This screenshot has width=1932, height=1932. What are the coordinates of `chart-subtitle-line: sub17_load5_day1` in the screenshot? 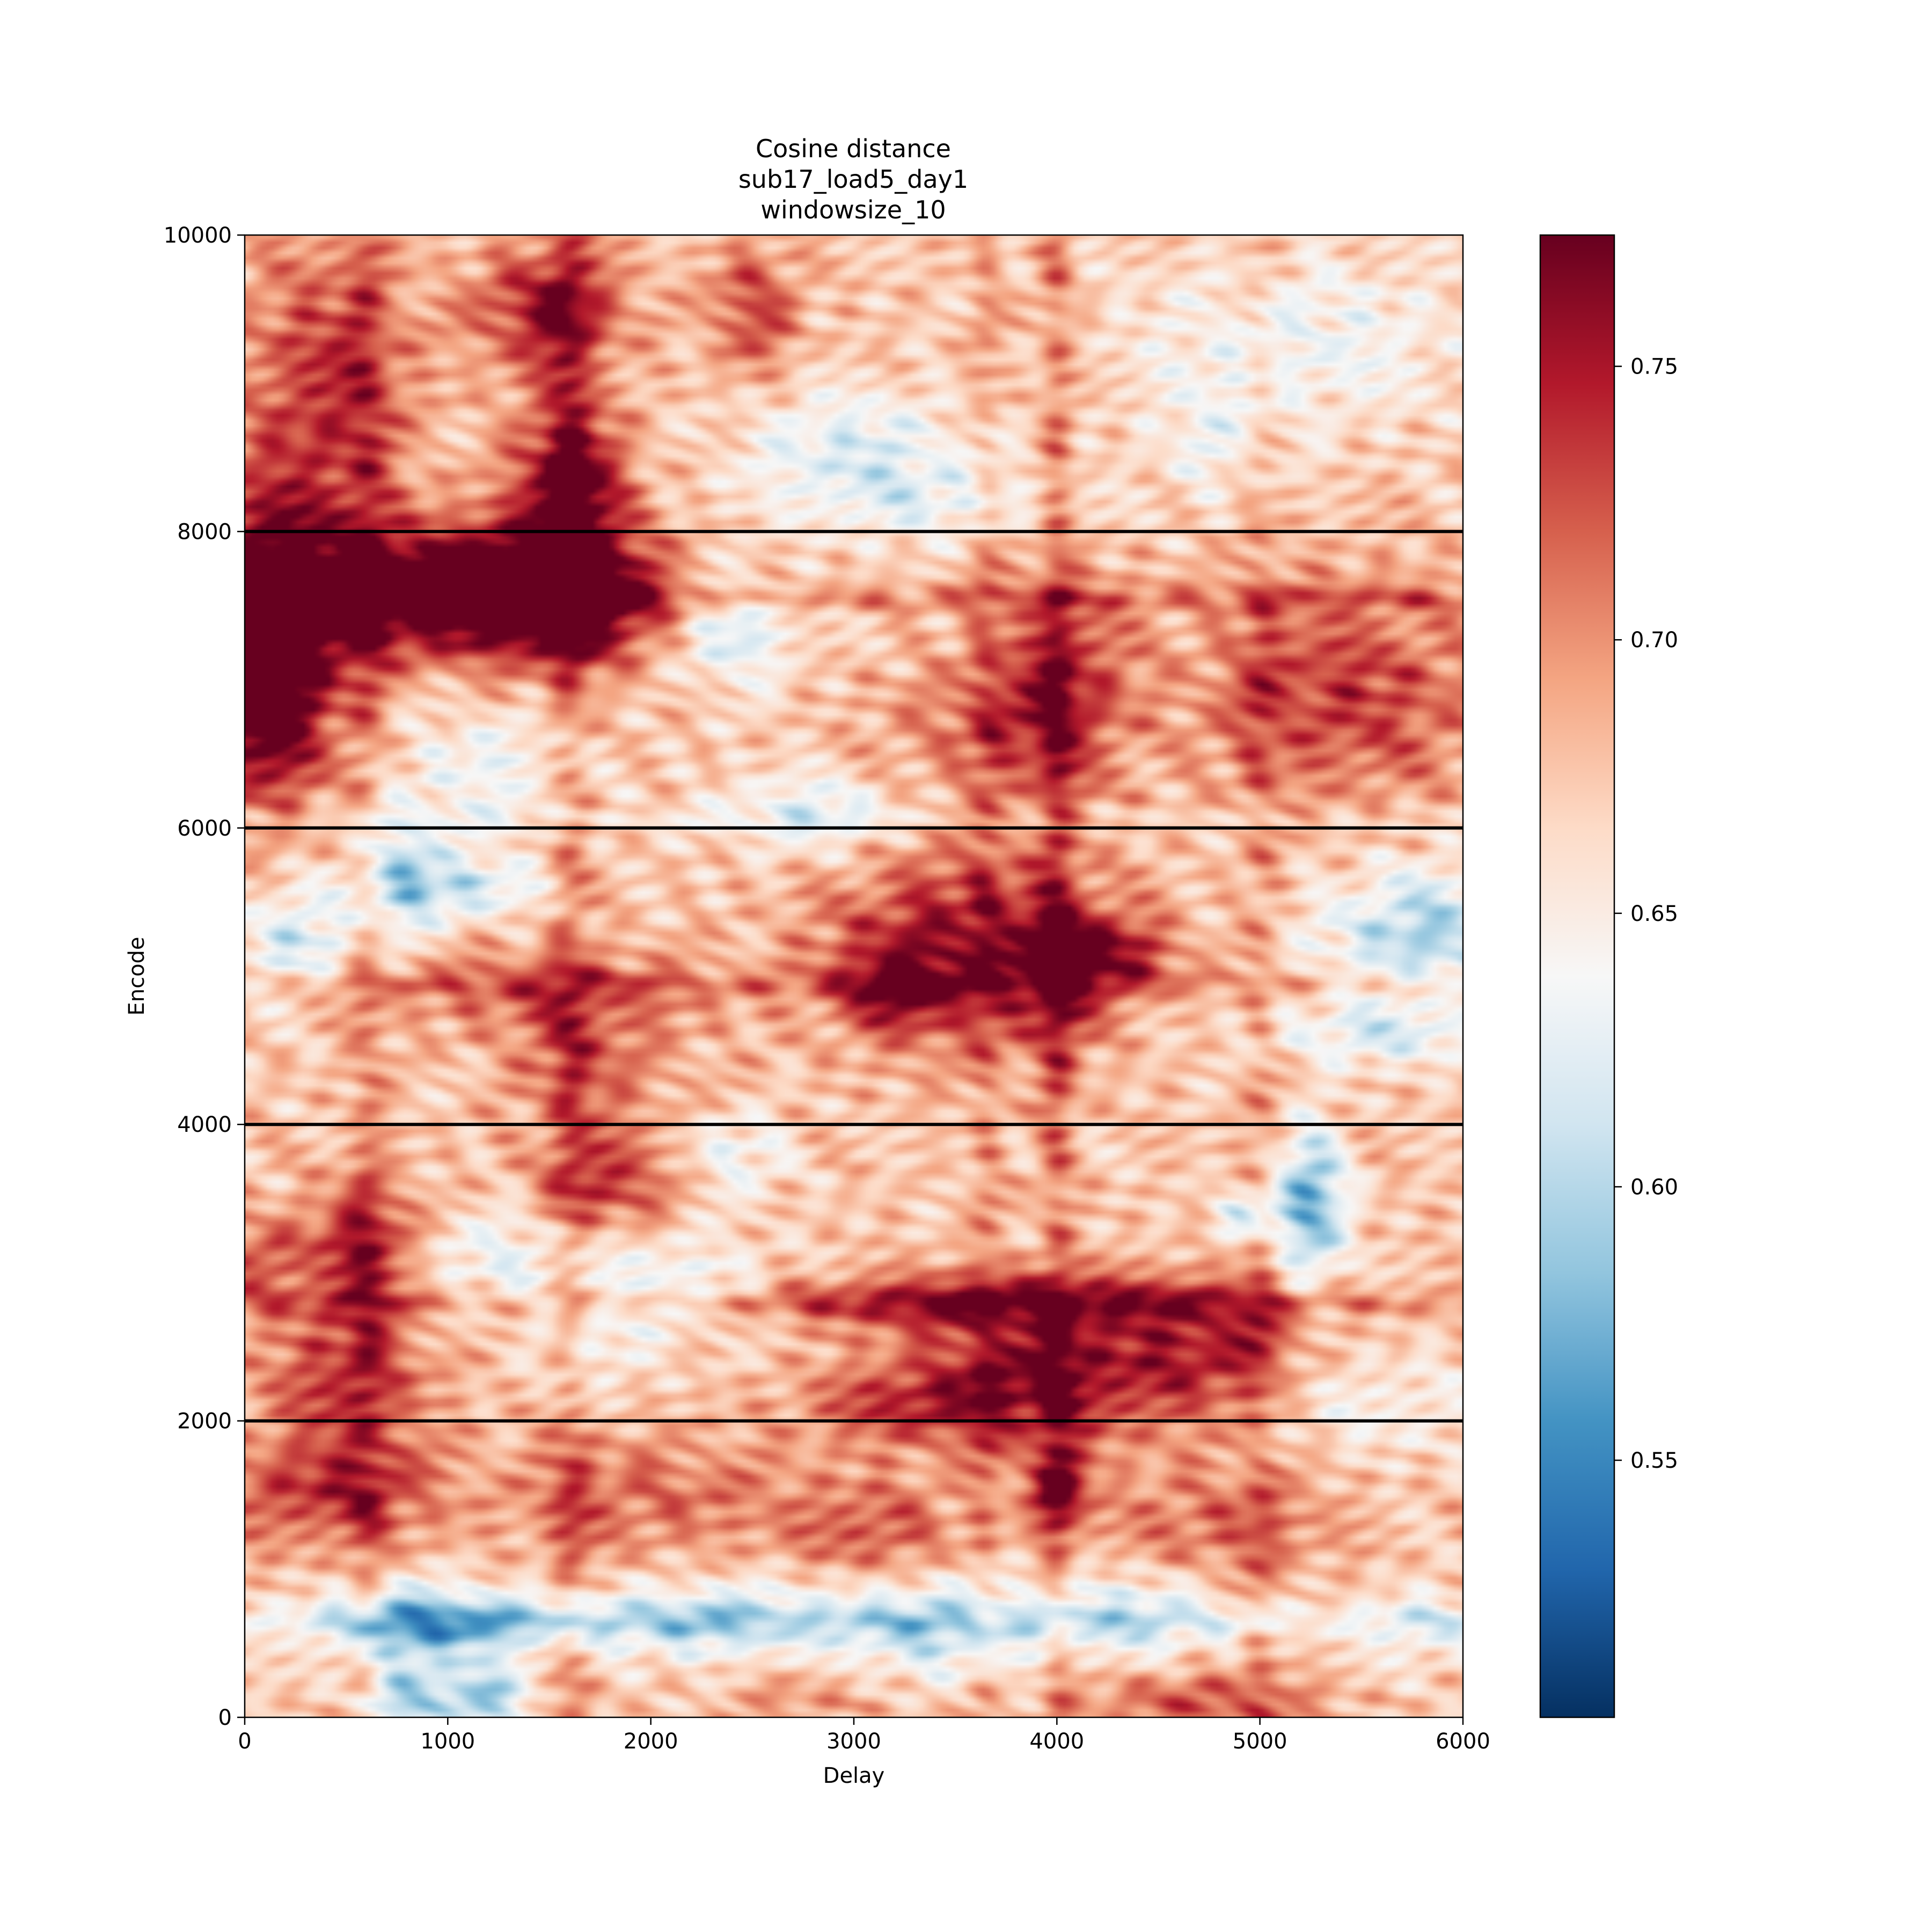 It's located at (853, 179).